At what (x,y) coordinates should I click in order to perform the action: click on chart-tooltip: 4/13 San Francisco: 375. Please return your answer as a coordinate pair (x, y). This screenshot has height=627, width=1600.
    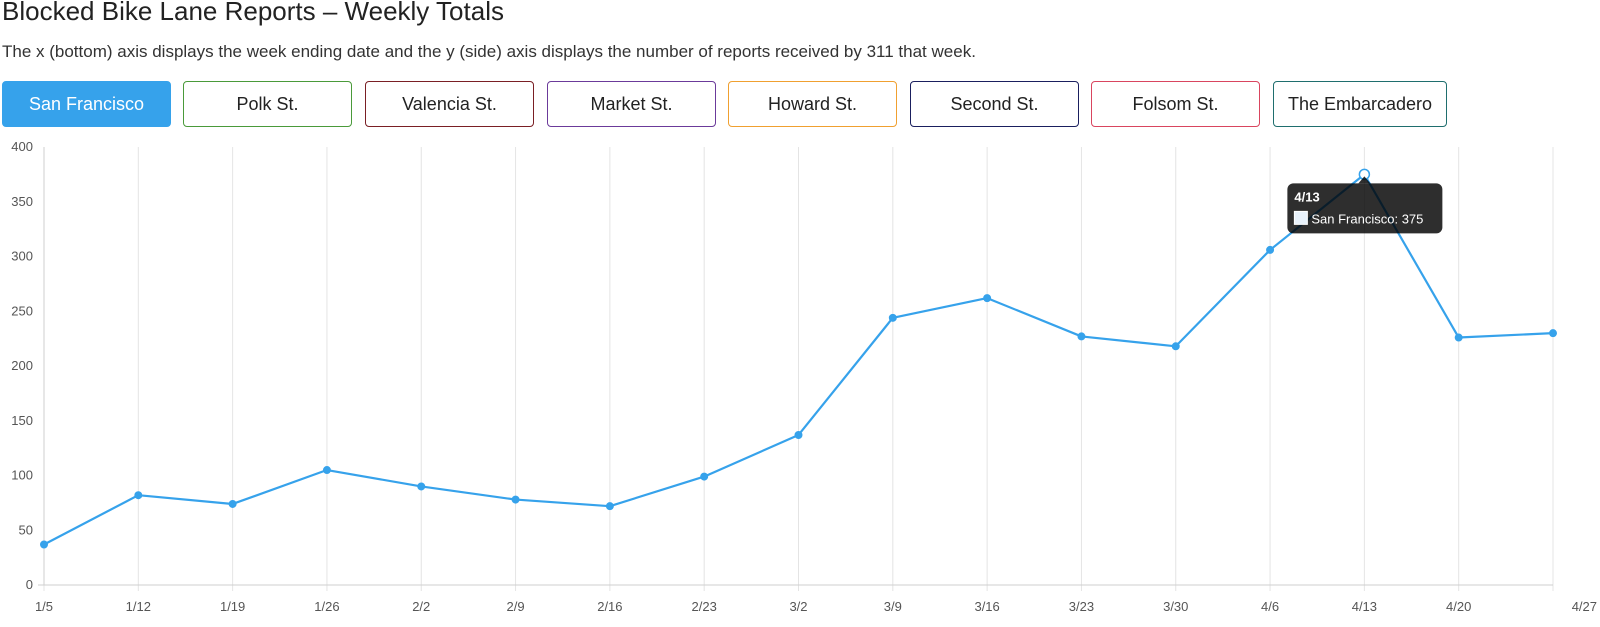
    Looking at the image, I should click on (1365, 205).